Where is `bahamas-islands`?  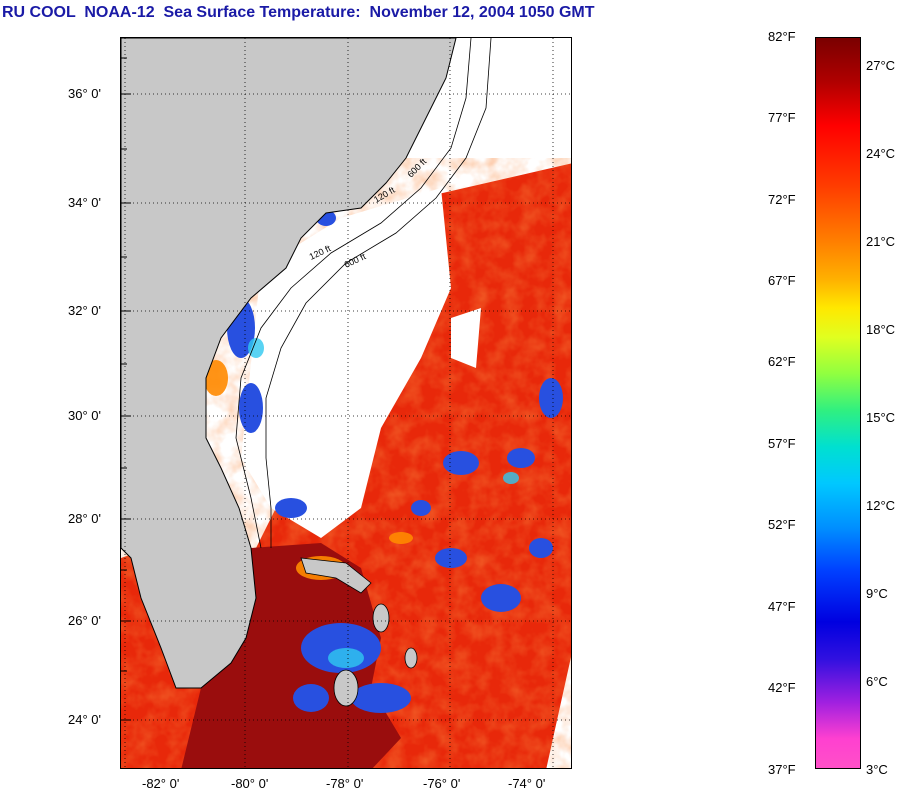 bahamas-islands is located at coordinates (359, 632).